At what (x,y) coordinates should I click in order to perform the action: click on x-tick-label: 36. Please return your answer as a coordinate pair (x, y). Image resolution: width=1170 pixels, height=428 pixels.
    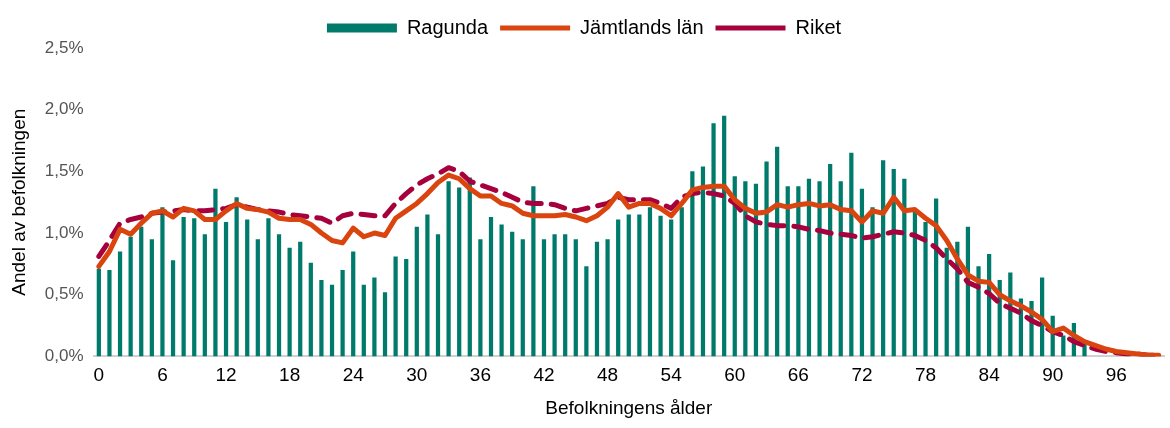
    Looking at the image, I should click on (480, 375).